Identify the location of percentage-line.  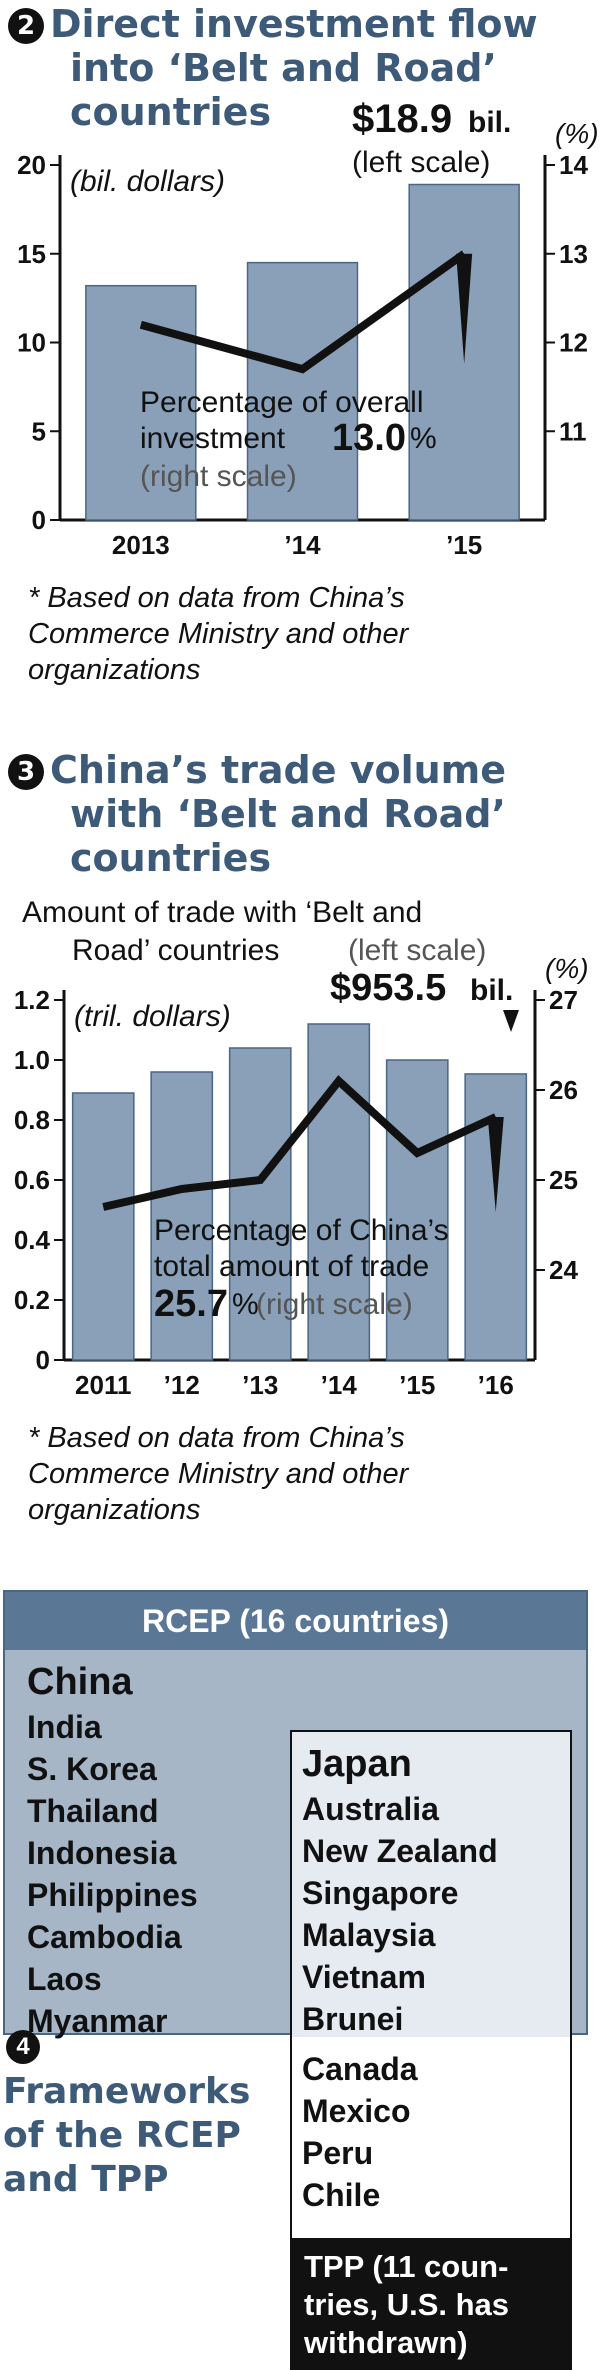
(300, 1143).